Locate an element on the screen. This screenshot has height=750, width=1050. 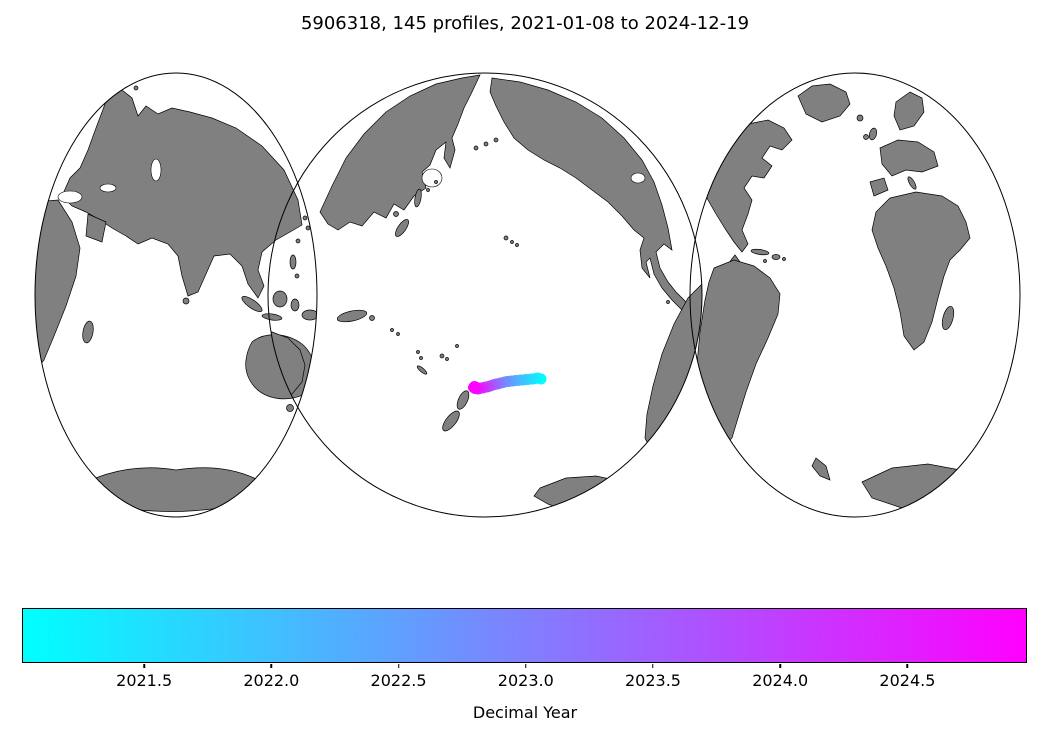
antarctica-left is located at coordinates (174, 489).